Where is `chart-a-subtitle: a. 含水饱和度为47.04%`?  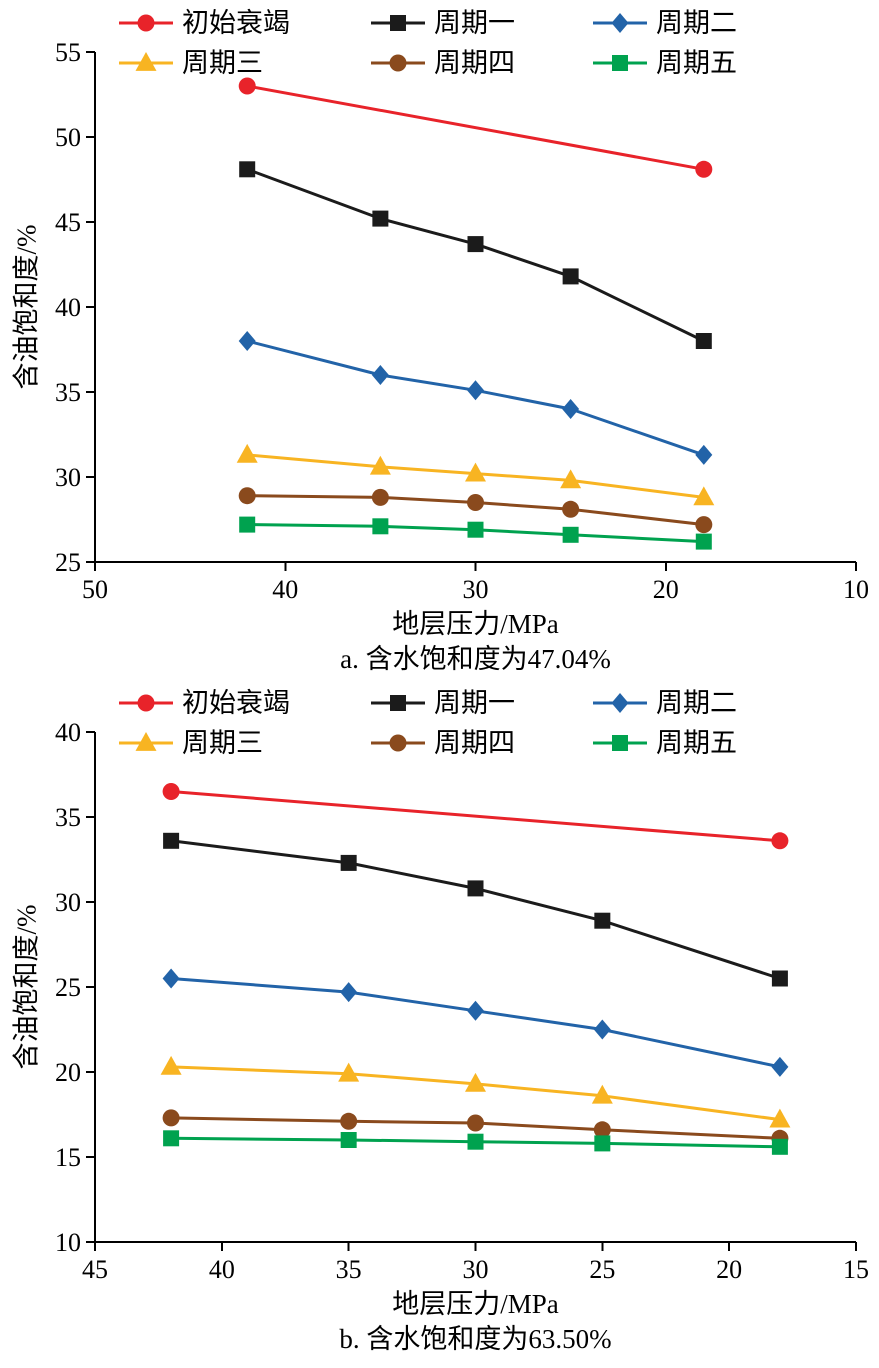 chart-a-subtitle: a. 含水饱和度为47.04% is located at coordinates (475, 659).